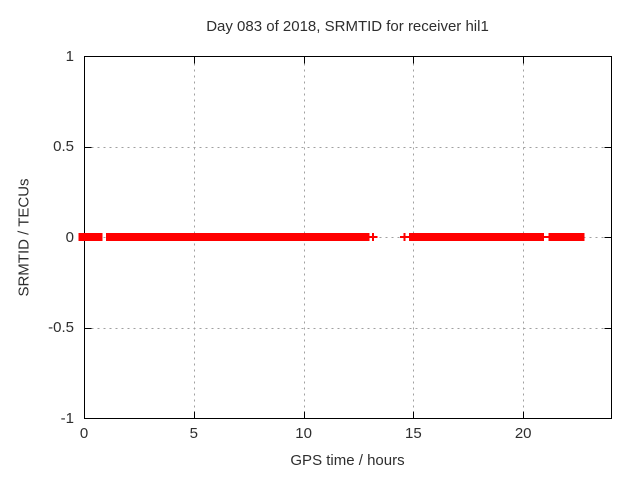  I want to click on y-tick-label: -0.5, so click(61, 327).